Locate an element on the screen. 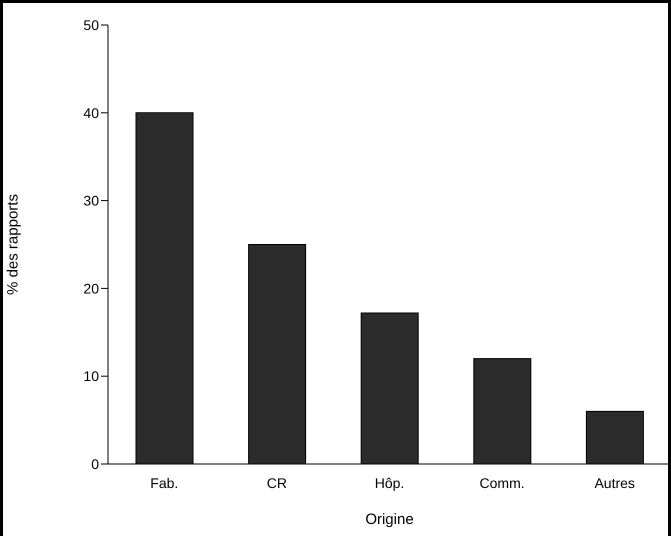 This screenshot has width=671, height=536. x-axis-title: Origine is located at coordinates (389, 519).